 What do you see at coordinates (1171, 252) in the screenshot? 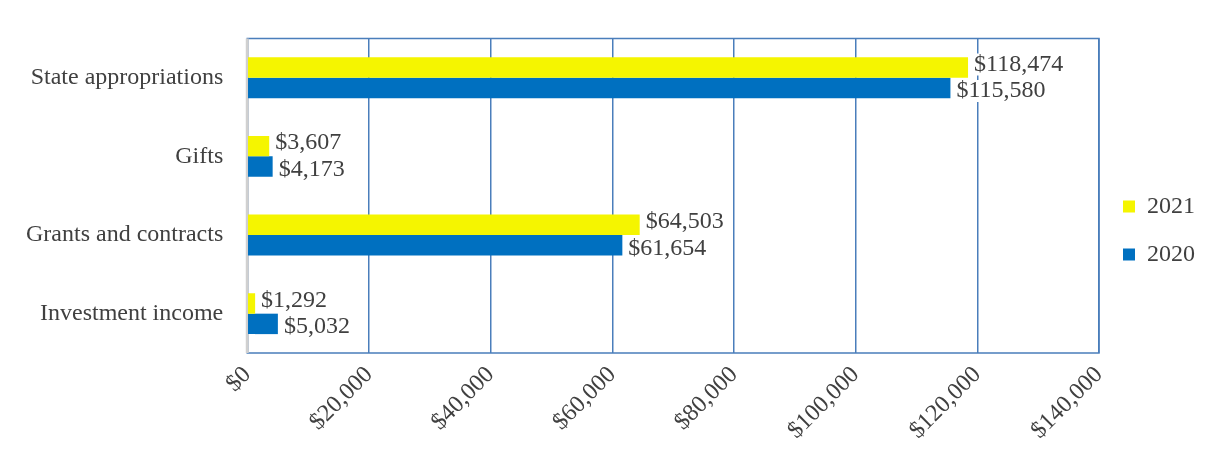
I see `legend-label: 2020` at bounding box center [1171, 252].